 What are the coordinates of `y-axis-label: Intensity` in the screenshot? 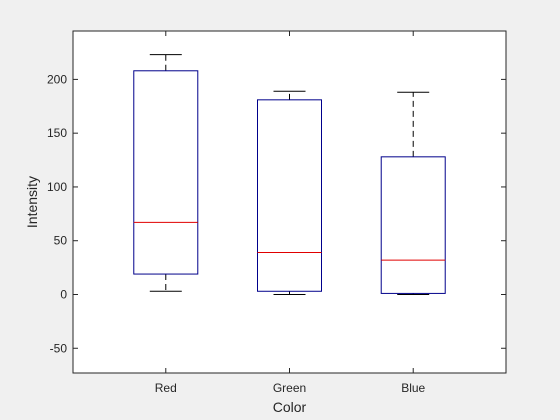 It's located at (32, 202).